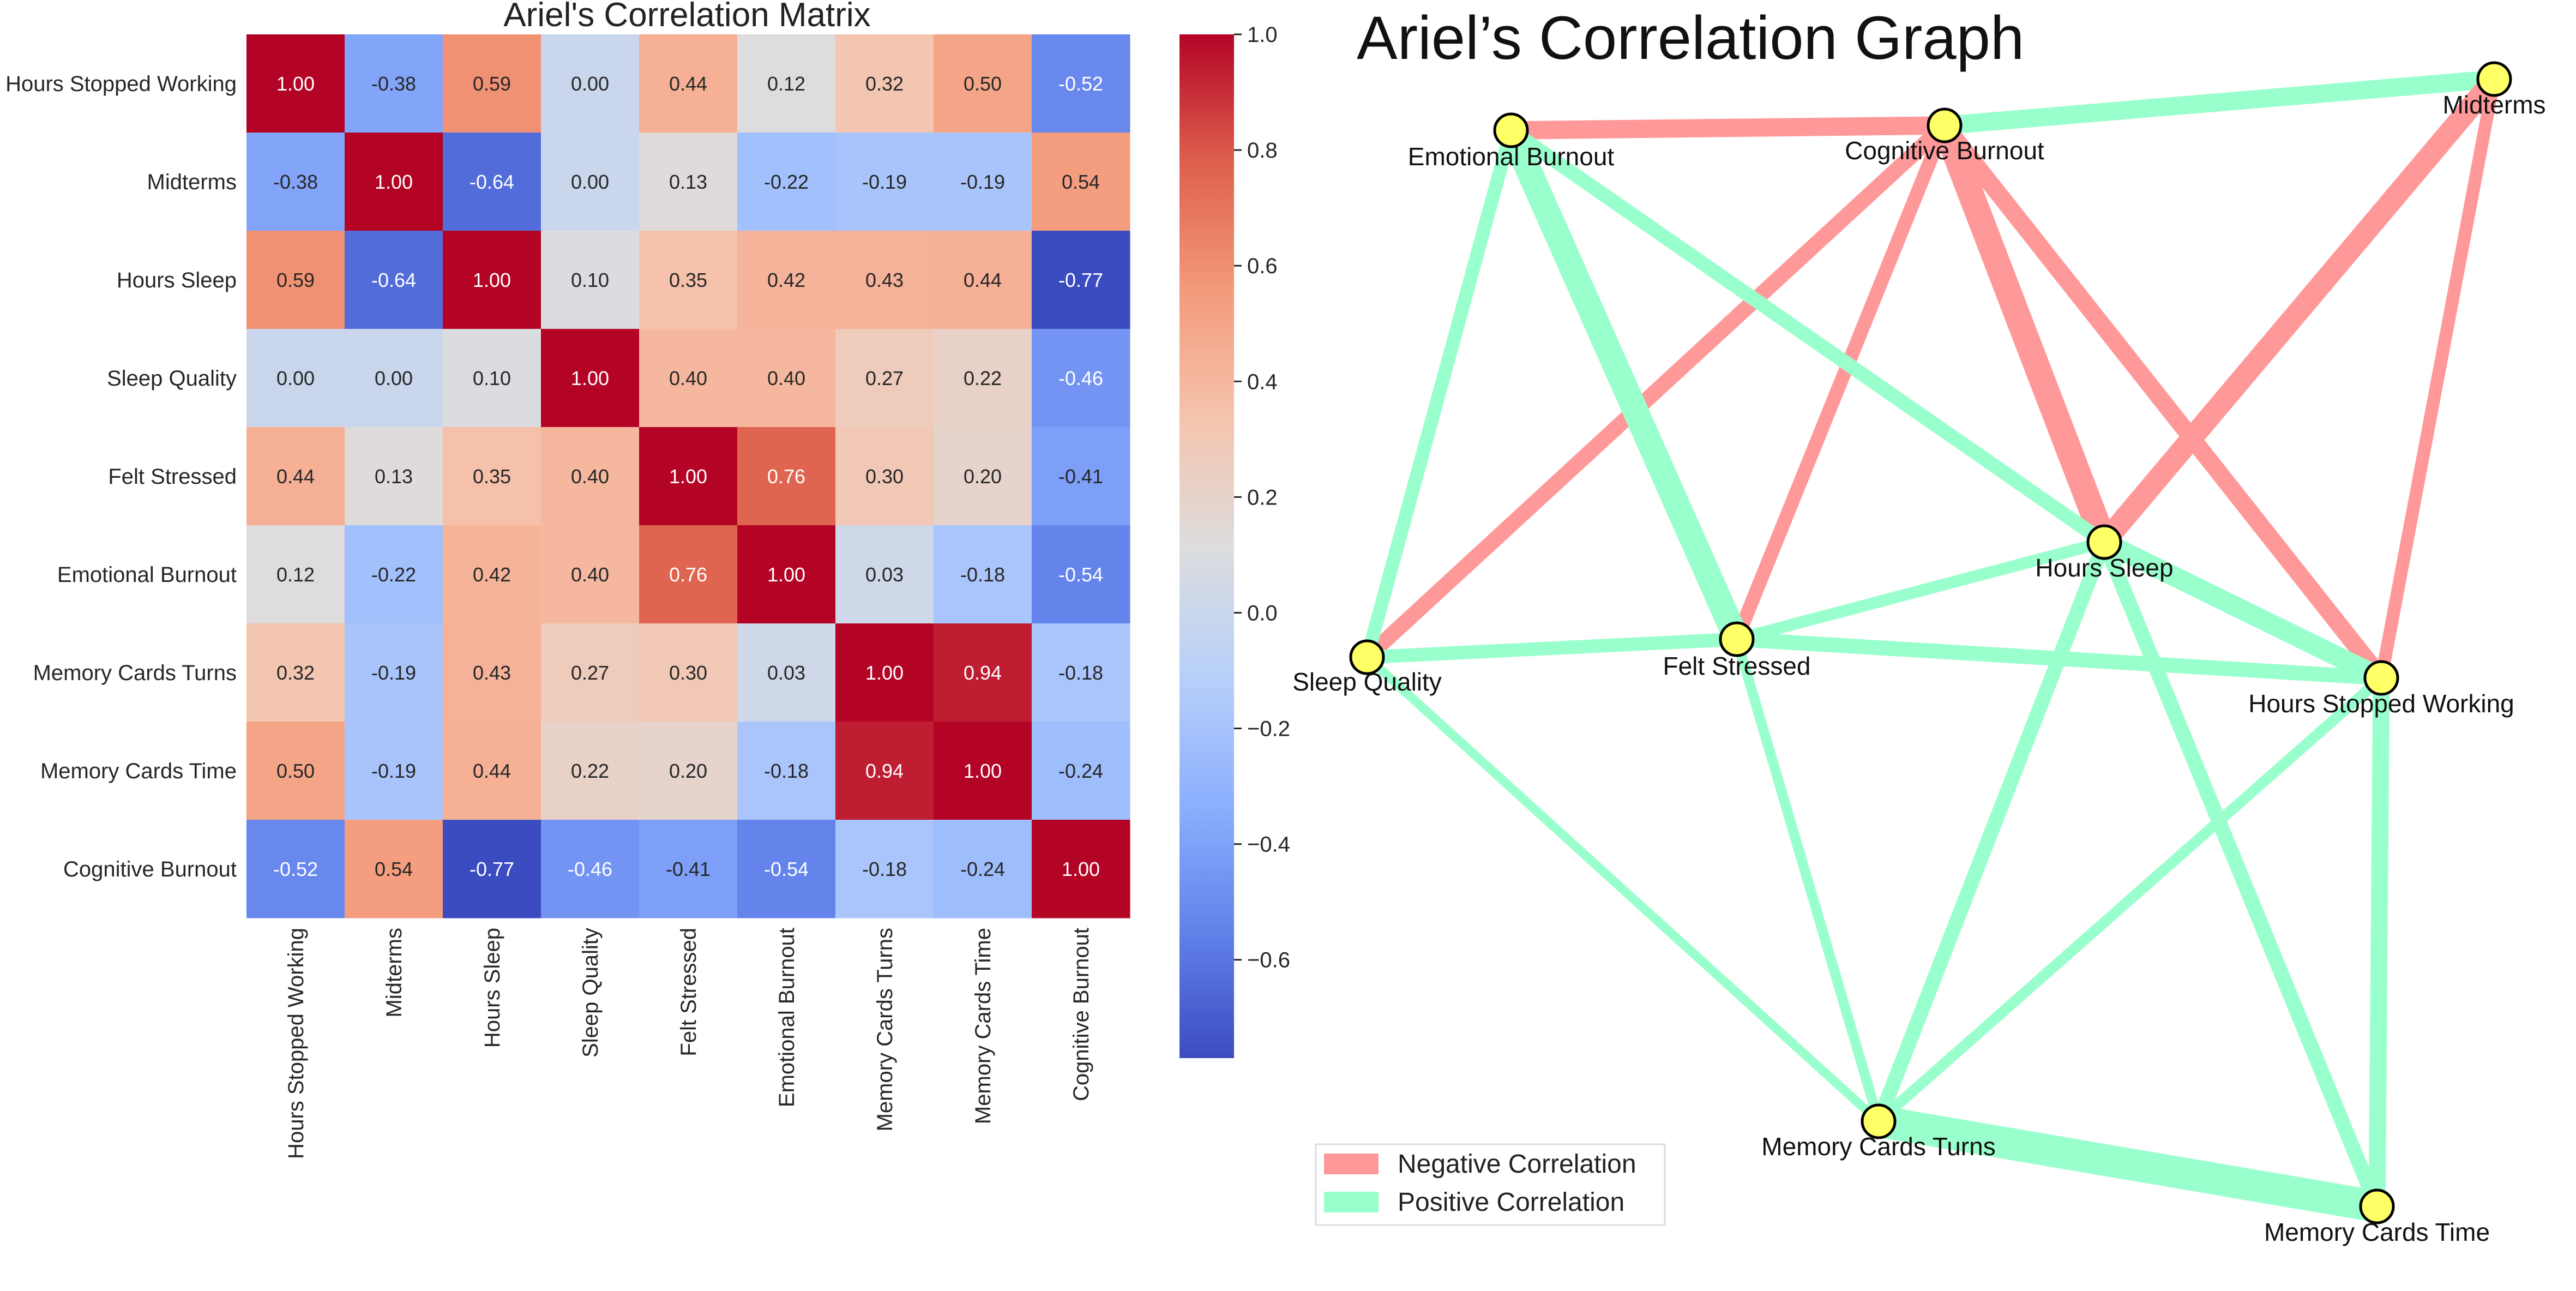 The image size is (2576, 1291). I want to click on heatmap-cell-label: -0.52, so click(295, 869).